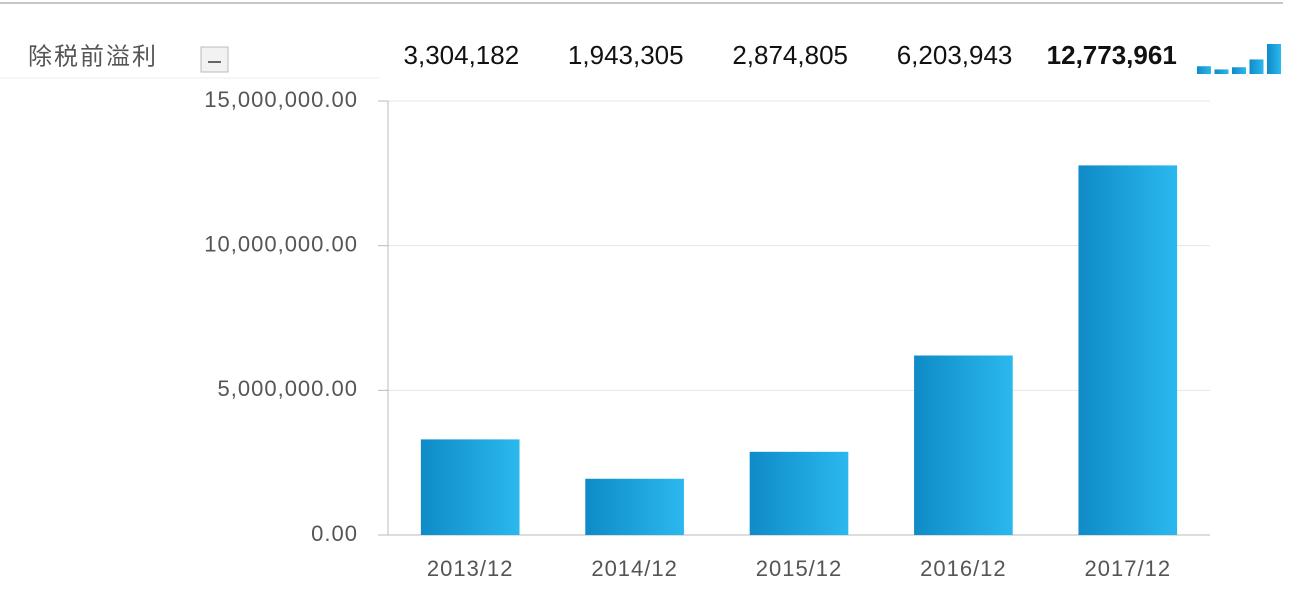 The height and width of the screenshot is (610, 1314). Describe the element at coordinates (1112, 55) in the screenshot. I see `value-label: 12,773,961` at that location.